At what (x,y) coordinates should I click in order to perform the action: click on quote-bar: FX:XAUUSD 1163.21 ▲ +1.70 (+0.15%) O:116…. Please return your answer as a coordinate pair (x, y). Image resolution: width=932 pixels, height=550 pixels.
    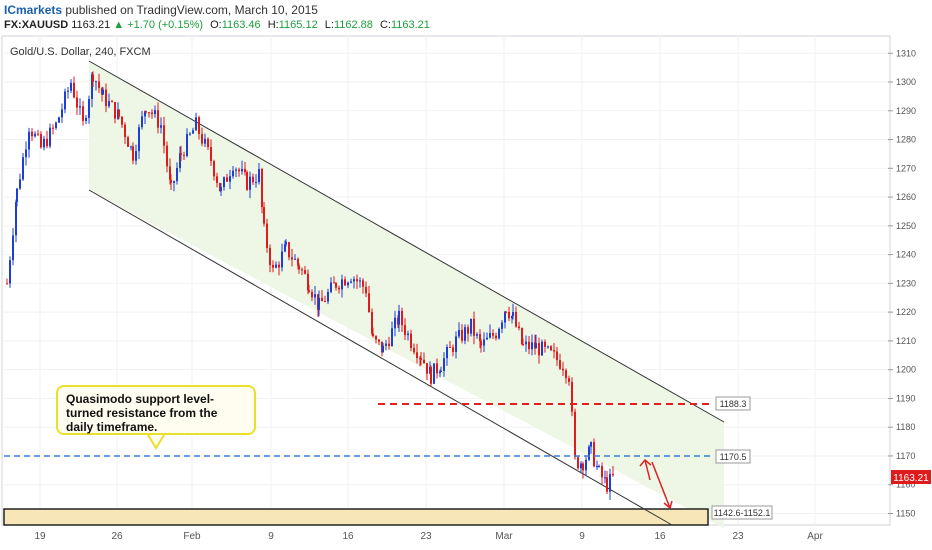
    Looking at the image, I should click on (217, 25).